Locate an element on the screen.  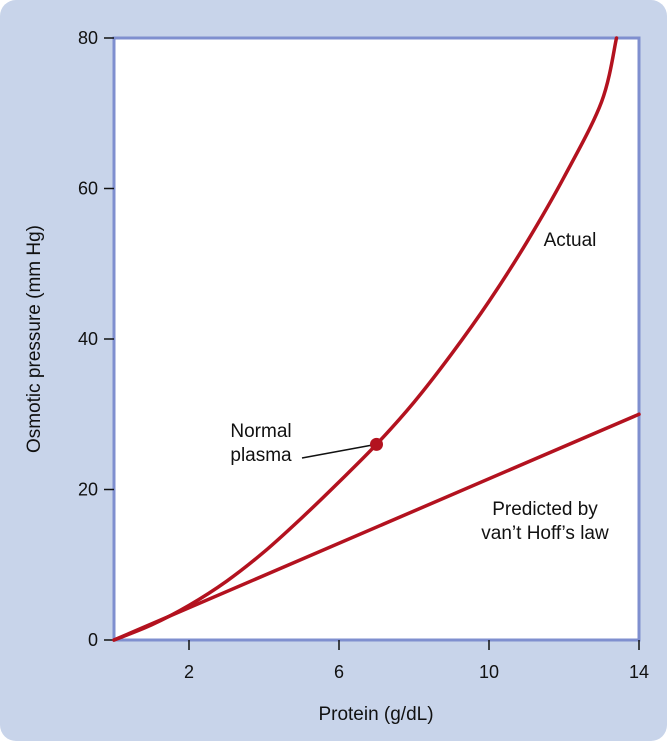
normal-plasma-label: plasma is located at coordinates (261, 455).